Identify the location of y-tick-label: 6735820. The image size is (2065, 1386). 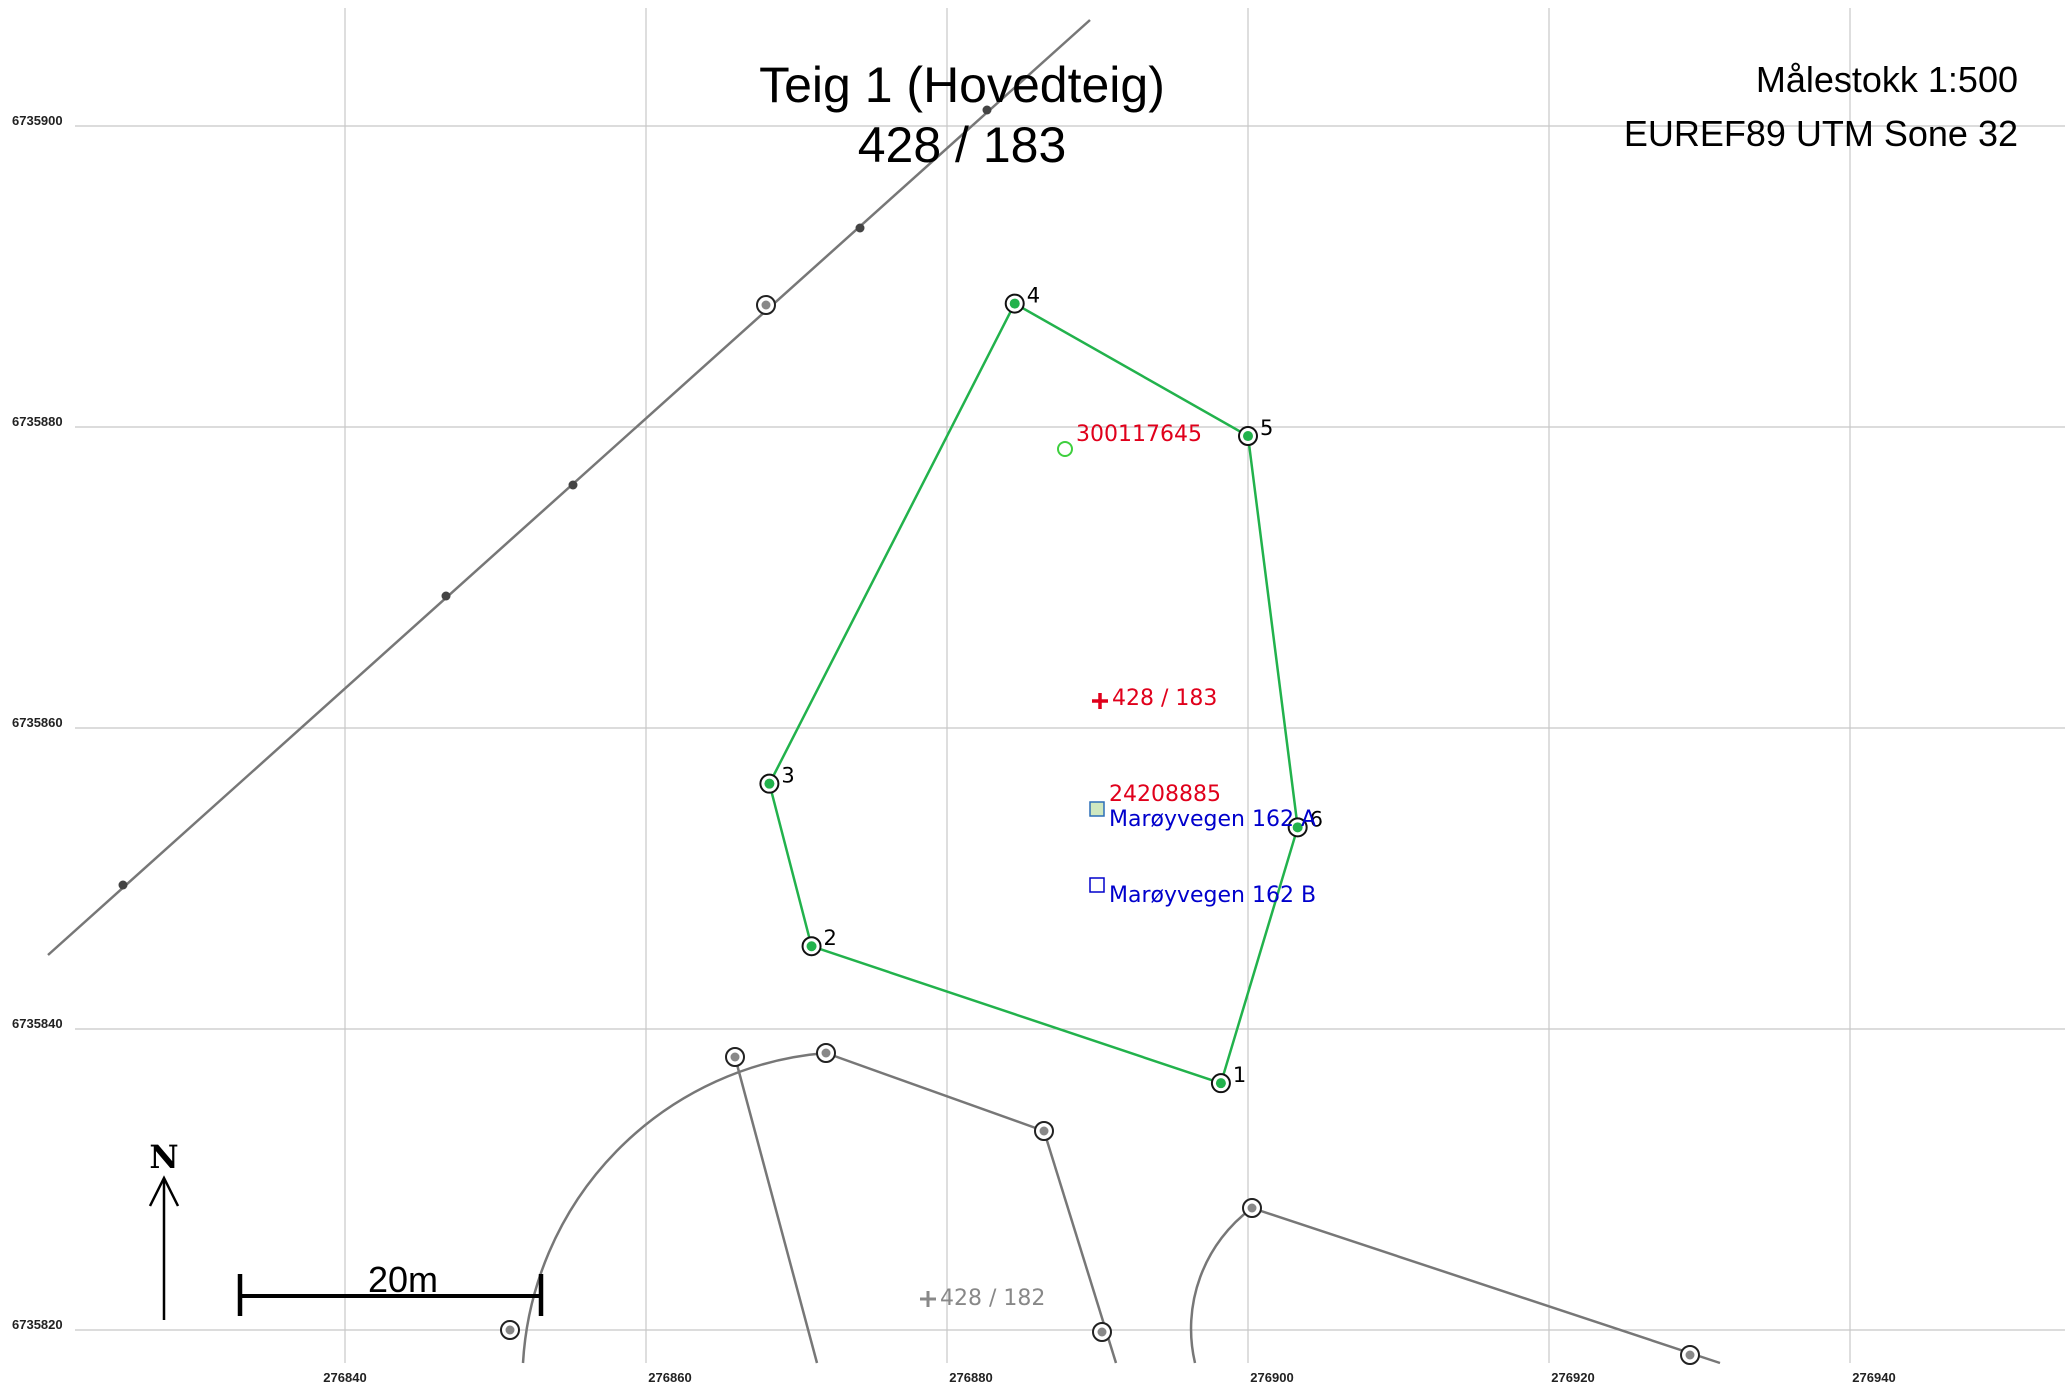
(37, 1324).